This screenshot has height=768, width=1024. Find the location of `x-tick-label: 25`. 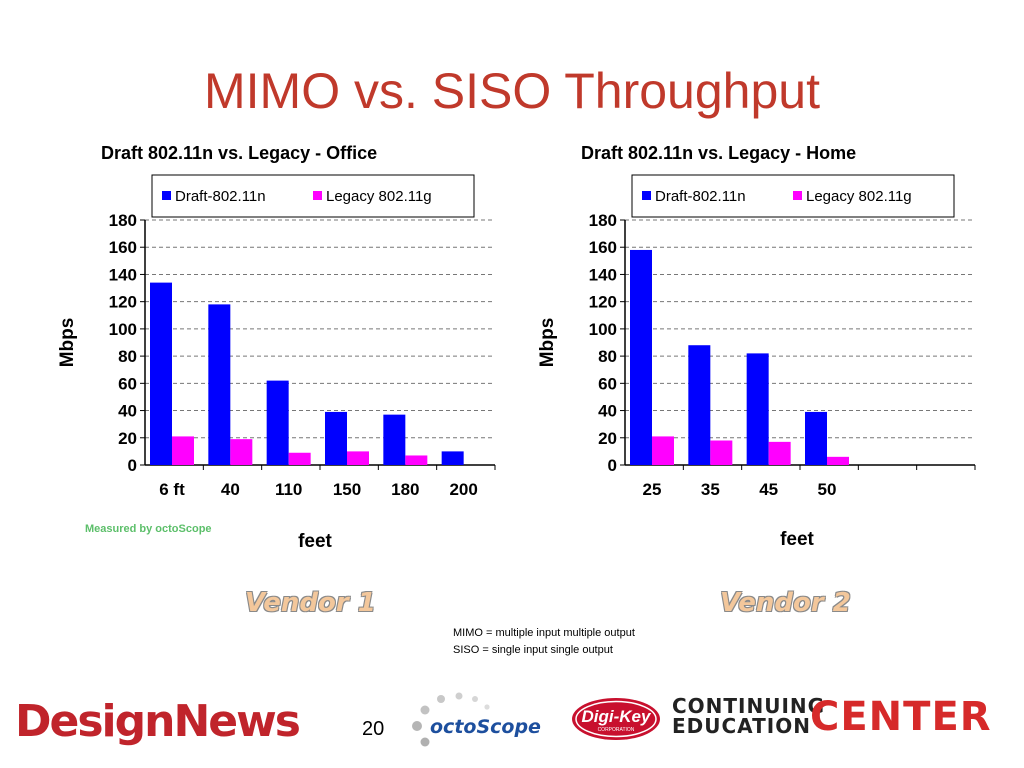

x-tick-label: 25 is located at coordinates (652, 489).